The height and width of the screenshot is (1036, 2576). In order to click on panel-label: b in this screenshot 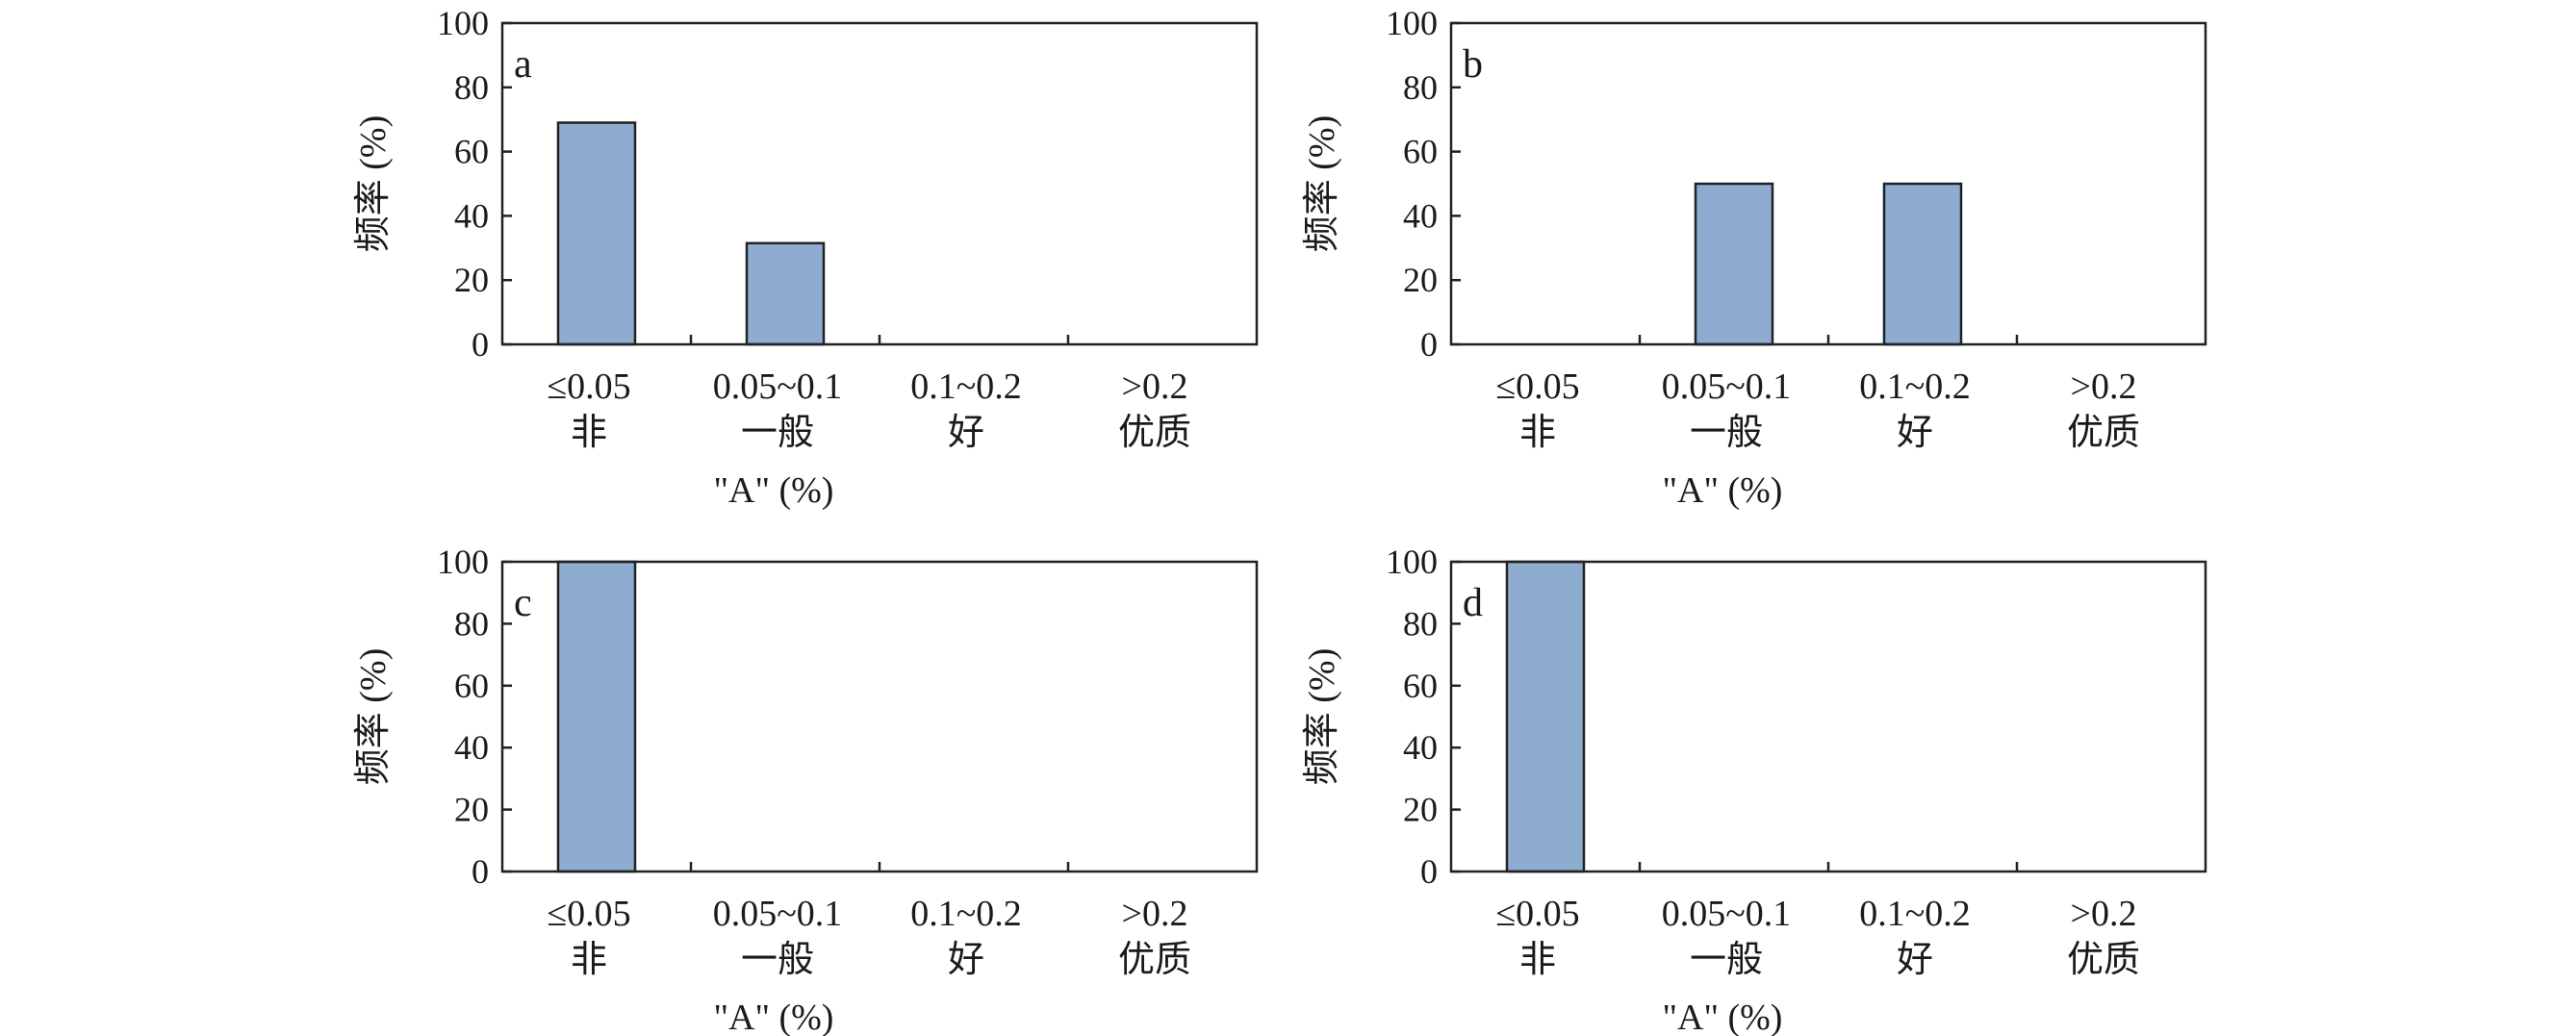, I will do `click(1473, 64)`.